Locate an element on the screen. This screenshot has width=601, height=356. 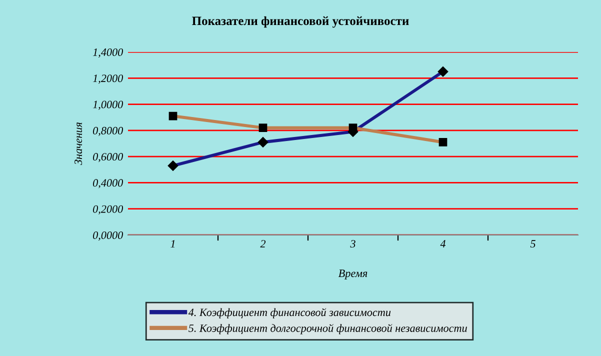
x-tick-label: 2 is located at coordinates (263, 244).